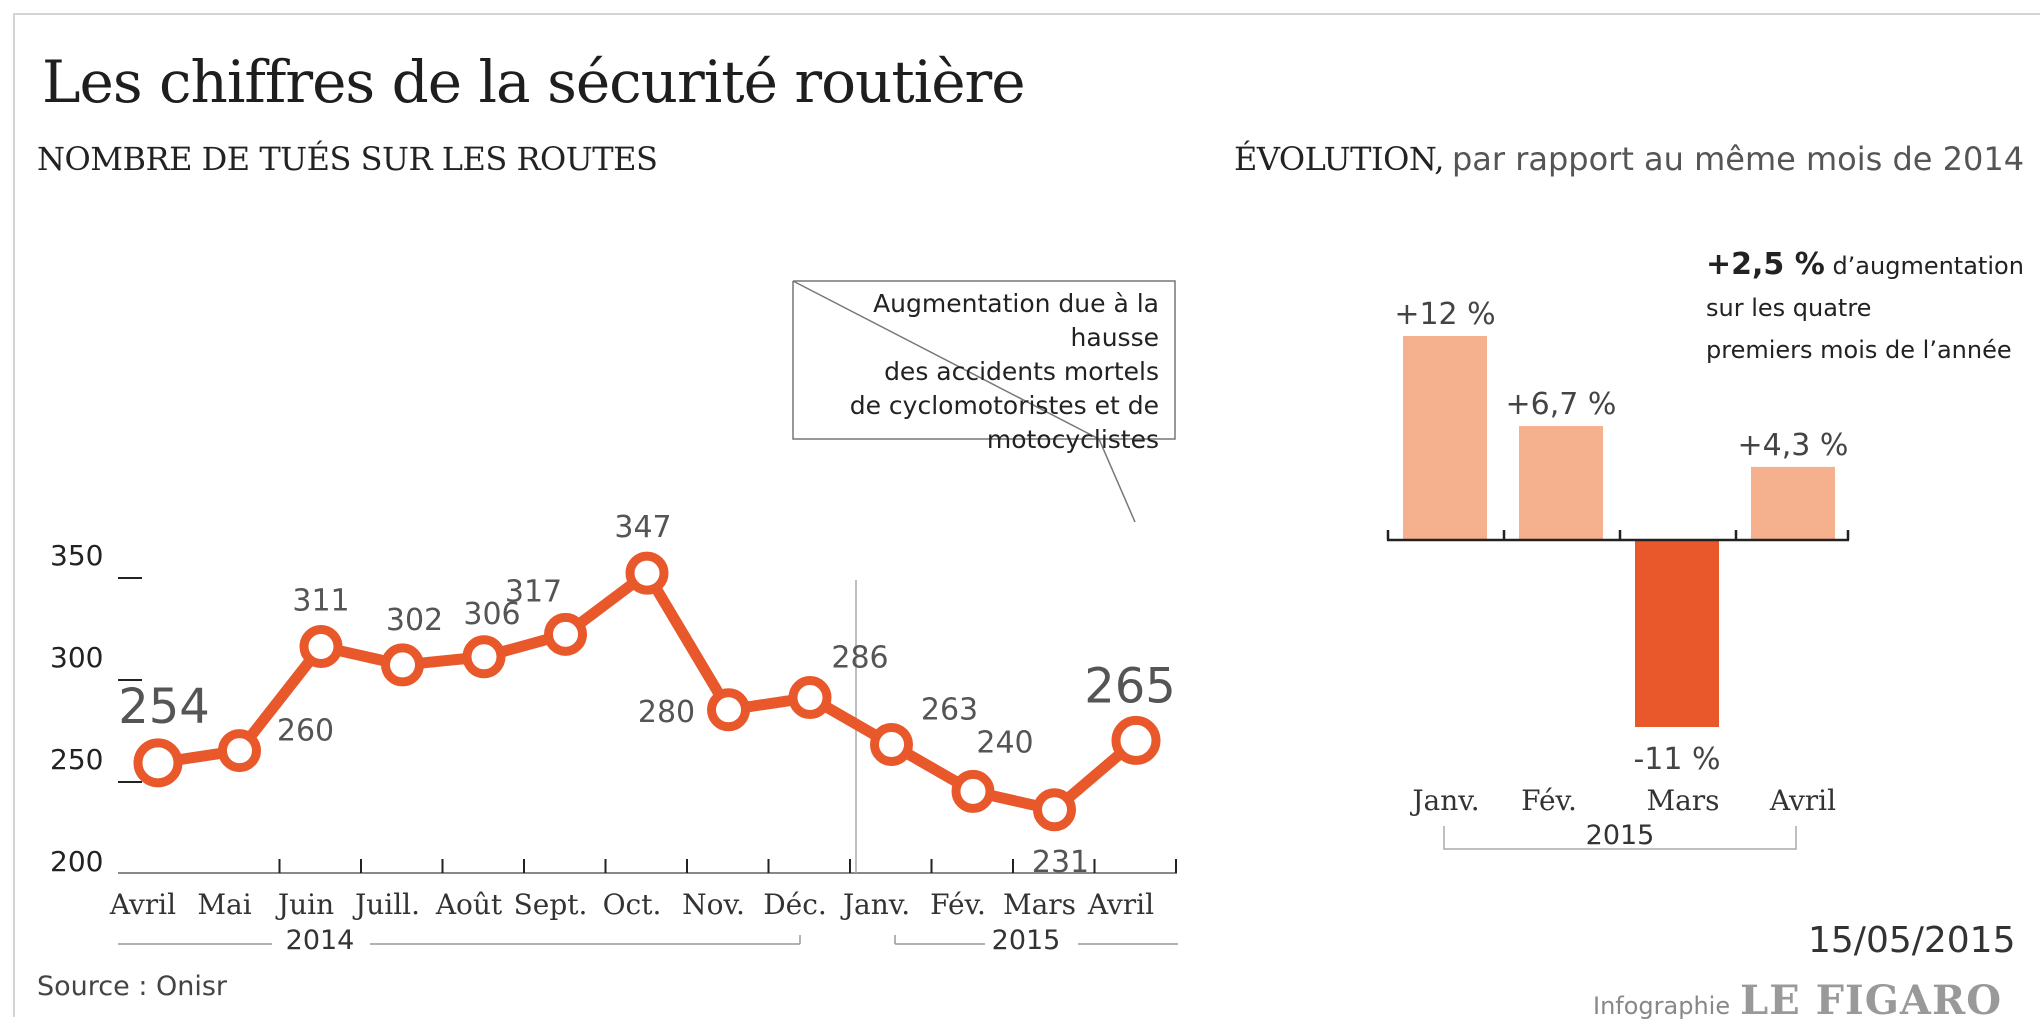  What do you see at coordinates (1793, 445) in the screenshot?
I see `bar-value-label: +4,3 %` at bounding box center [1793, 445].